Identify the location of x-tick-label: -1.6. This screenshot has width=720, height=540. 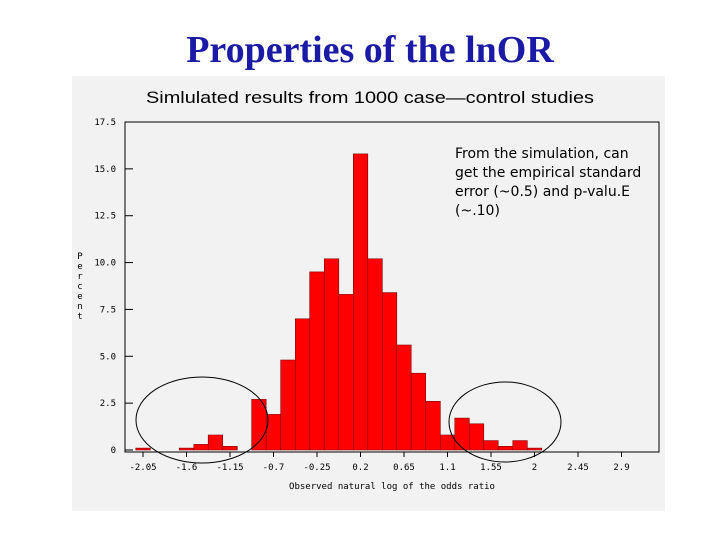
(187, 468).